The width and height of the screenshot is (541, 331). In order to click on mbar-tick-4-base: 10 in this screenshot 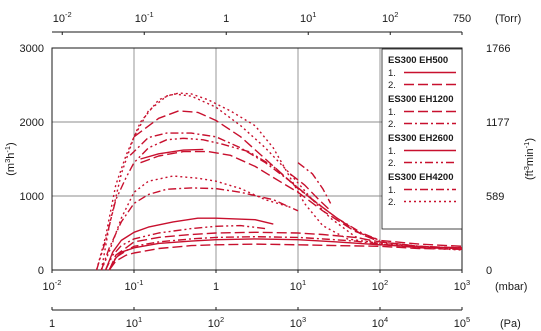, I will do `click(378, 287)`.